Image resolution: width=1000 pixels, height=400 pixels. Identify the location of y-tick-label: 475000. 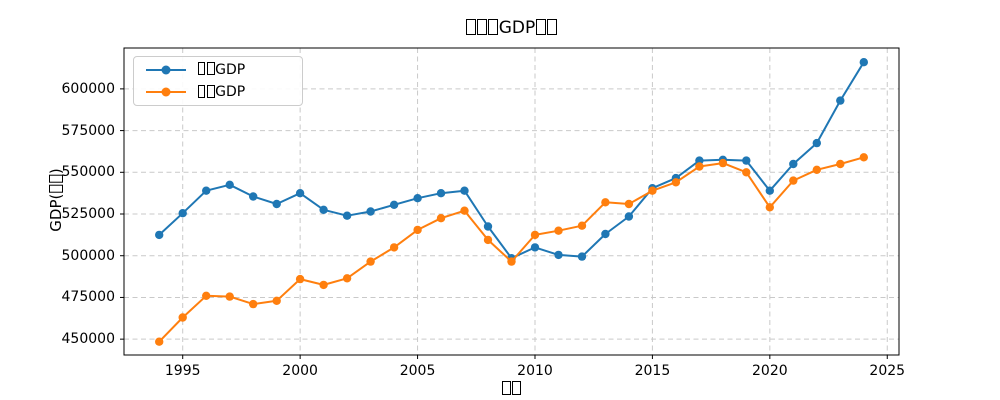
(88, 297).